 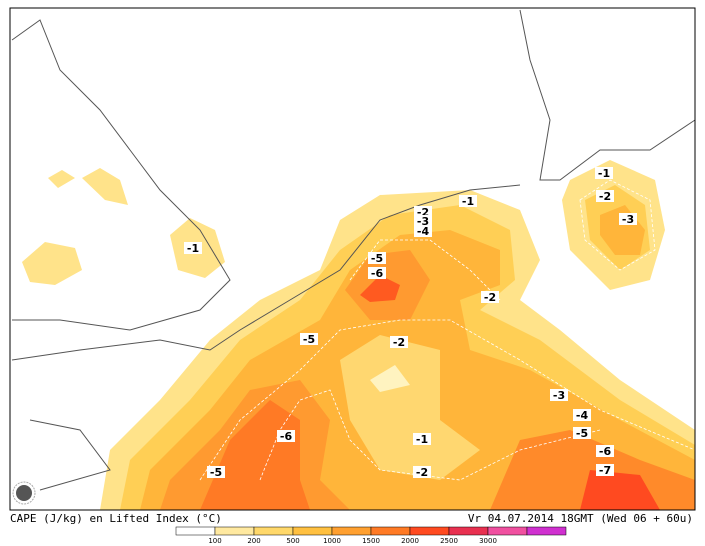 What do you see at coordinates (292, 541) in the screenshot?
I see `legend-label: 500` at bounding box center [292, 541].